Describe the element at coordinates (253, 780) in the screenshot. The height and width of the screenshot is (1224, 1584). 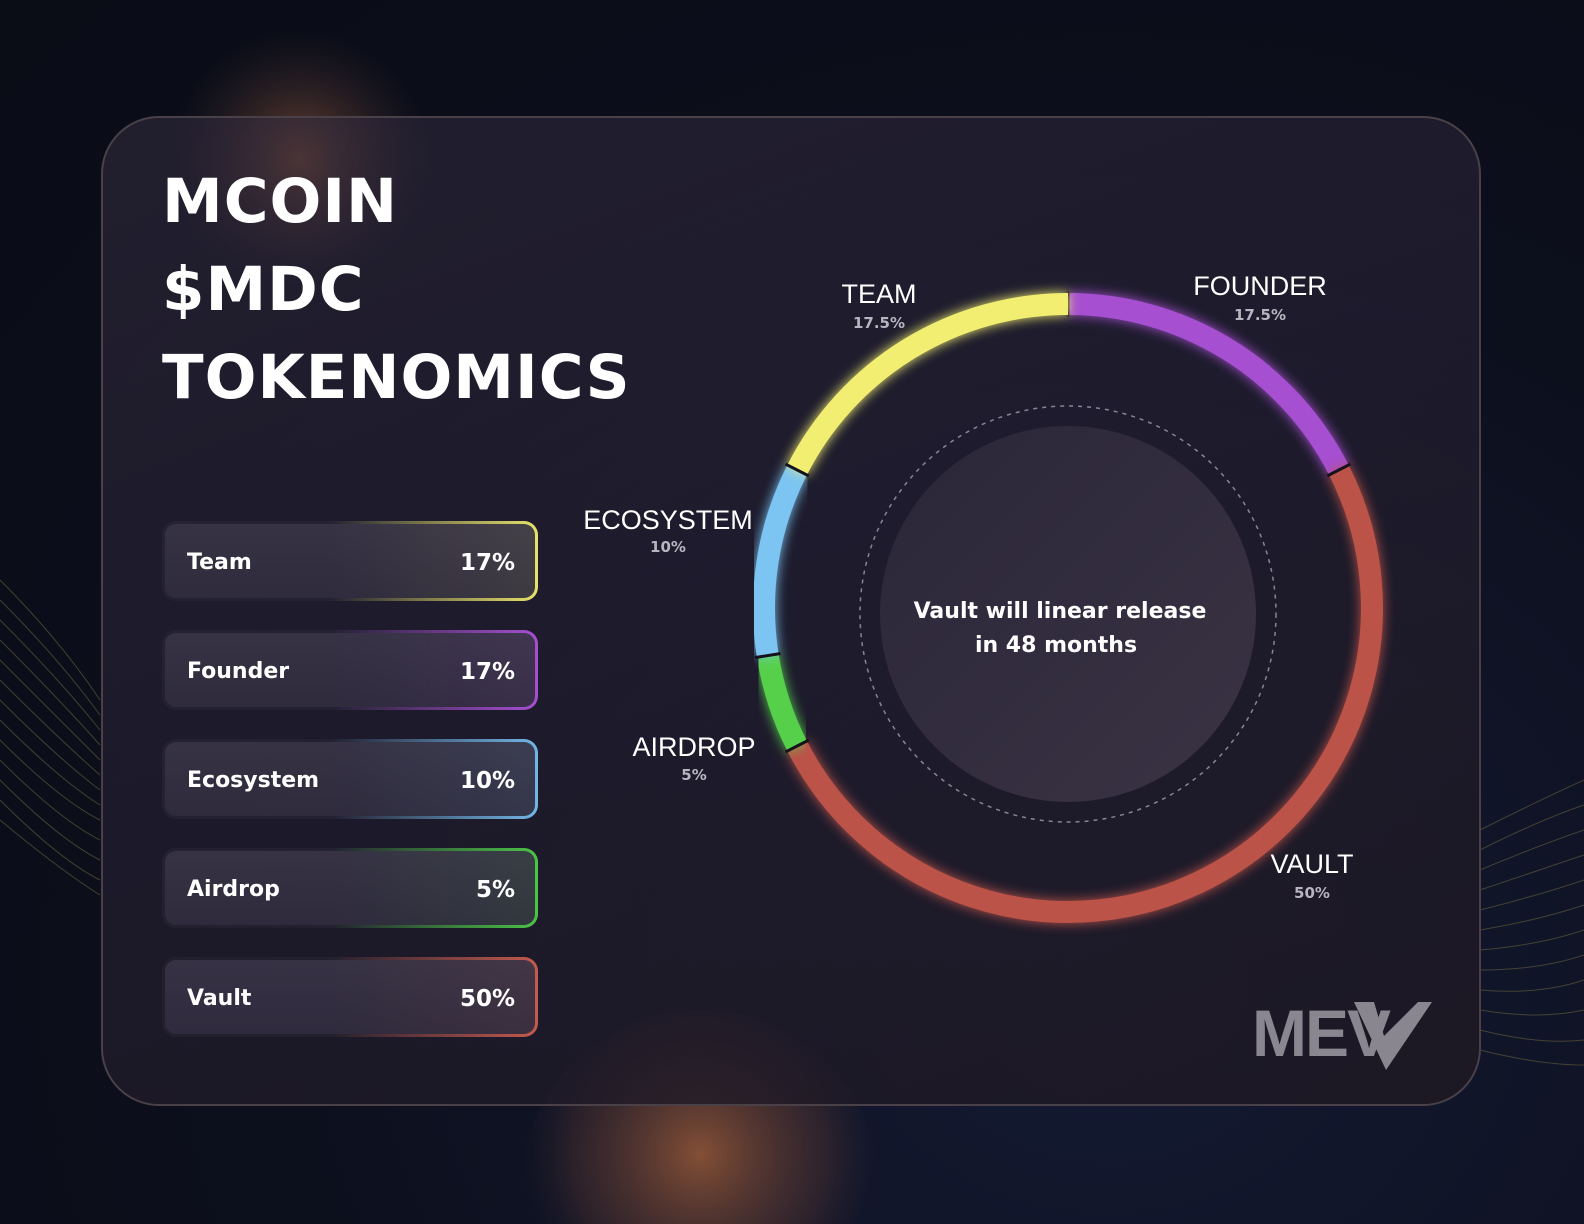
I see `legend-label: Ecosystem` at that location.